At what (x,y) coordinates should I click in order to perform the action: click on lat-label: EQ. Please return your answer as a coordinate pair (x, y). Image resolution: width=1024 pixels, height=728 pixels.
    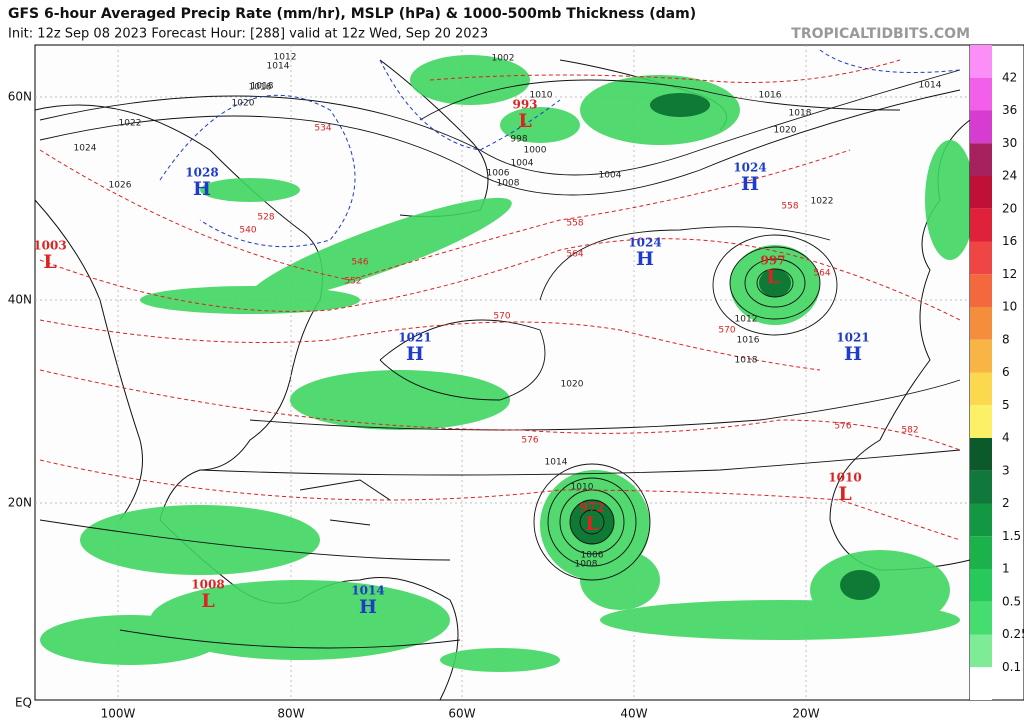
    Looking at the image, I should click on (23, 703).